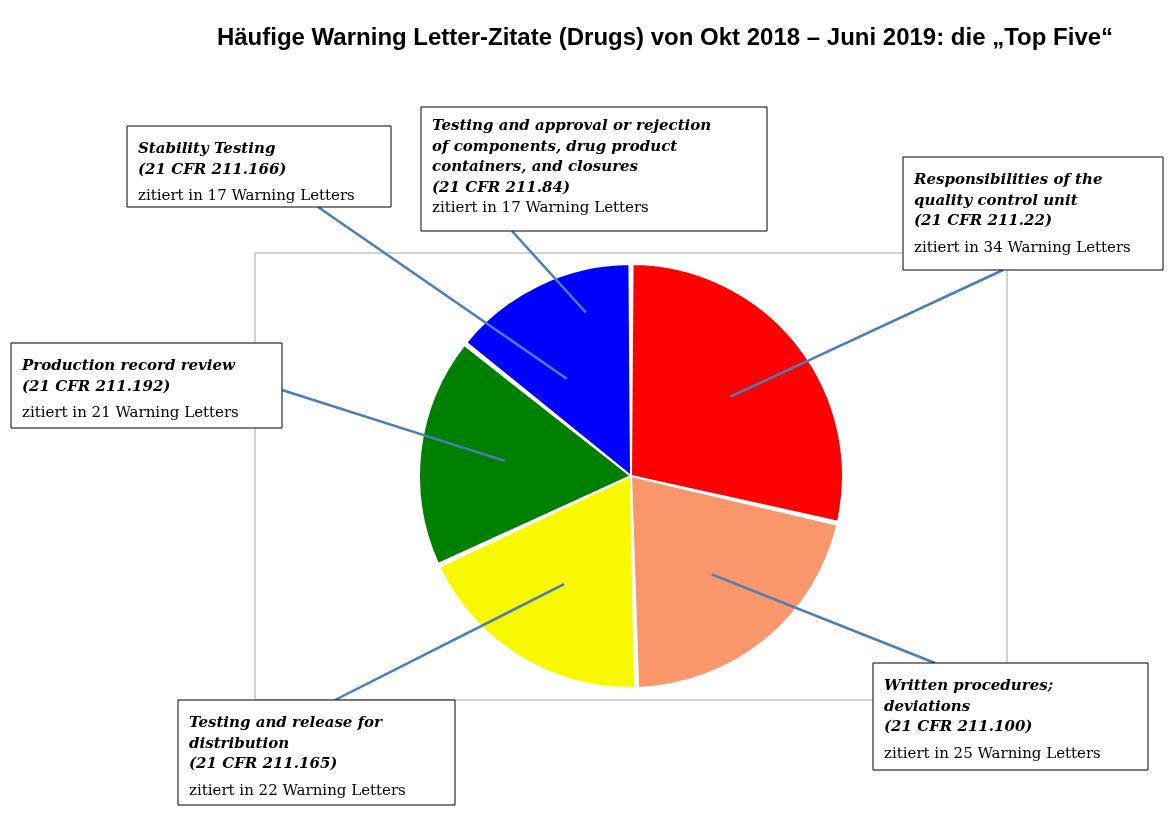  Describe the element at coordinates (286, 742) in the screenshot. I see `slice-label: Testing and release for distribution (21 CFR 211.165)` at that location.